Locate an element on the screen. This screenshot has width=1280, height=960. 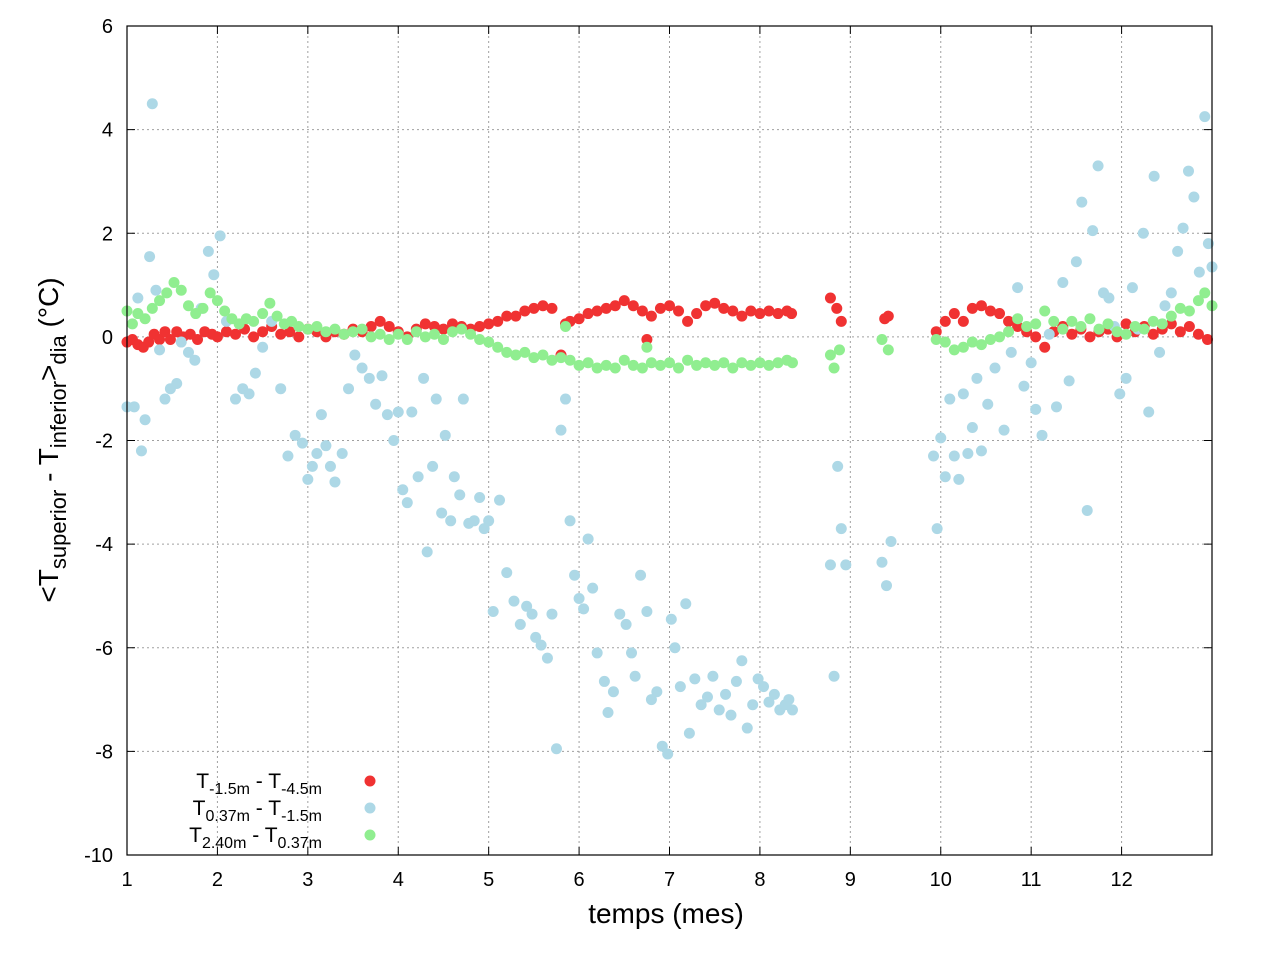
x-tick-label-10: 11 is located at coordinates (1031, 880).